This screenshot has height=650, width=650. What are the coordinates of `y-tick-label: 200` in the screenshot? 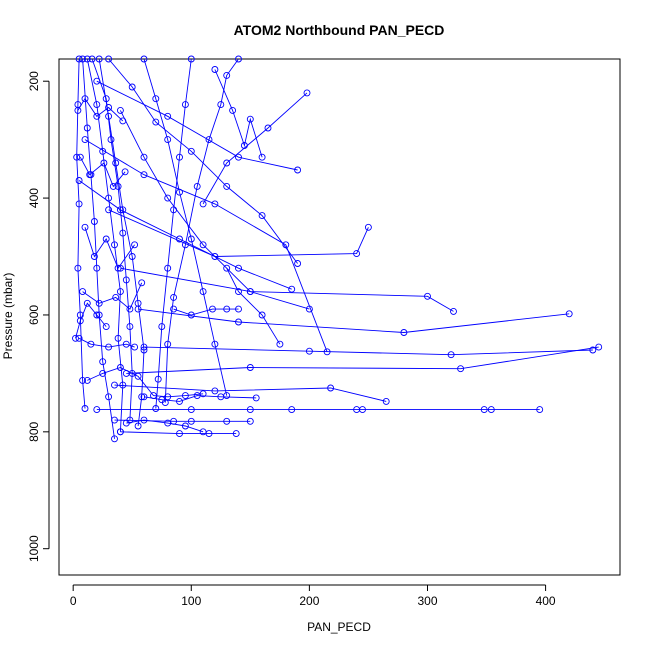 It's located at (34, 81).